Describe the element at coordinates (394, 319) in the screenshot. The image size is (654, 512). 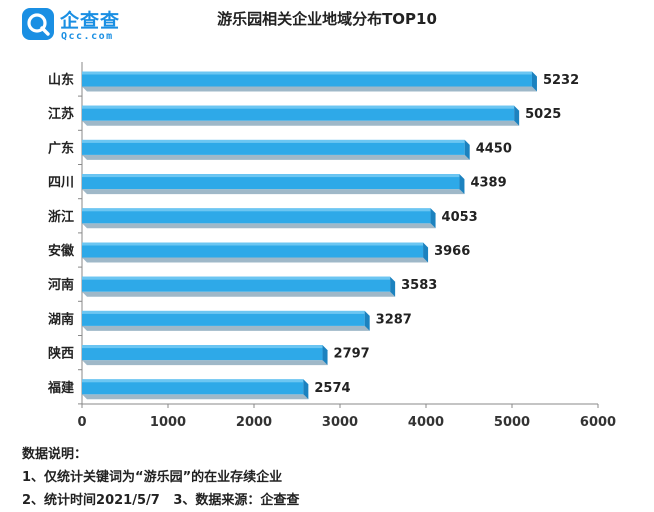
I see `value-label: 3287` at that location.